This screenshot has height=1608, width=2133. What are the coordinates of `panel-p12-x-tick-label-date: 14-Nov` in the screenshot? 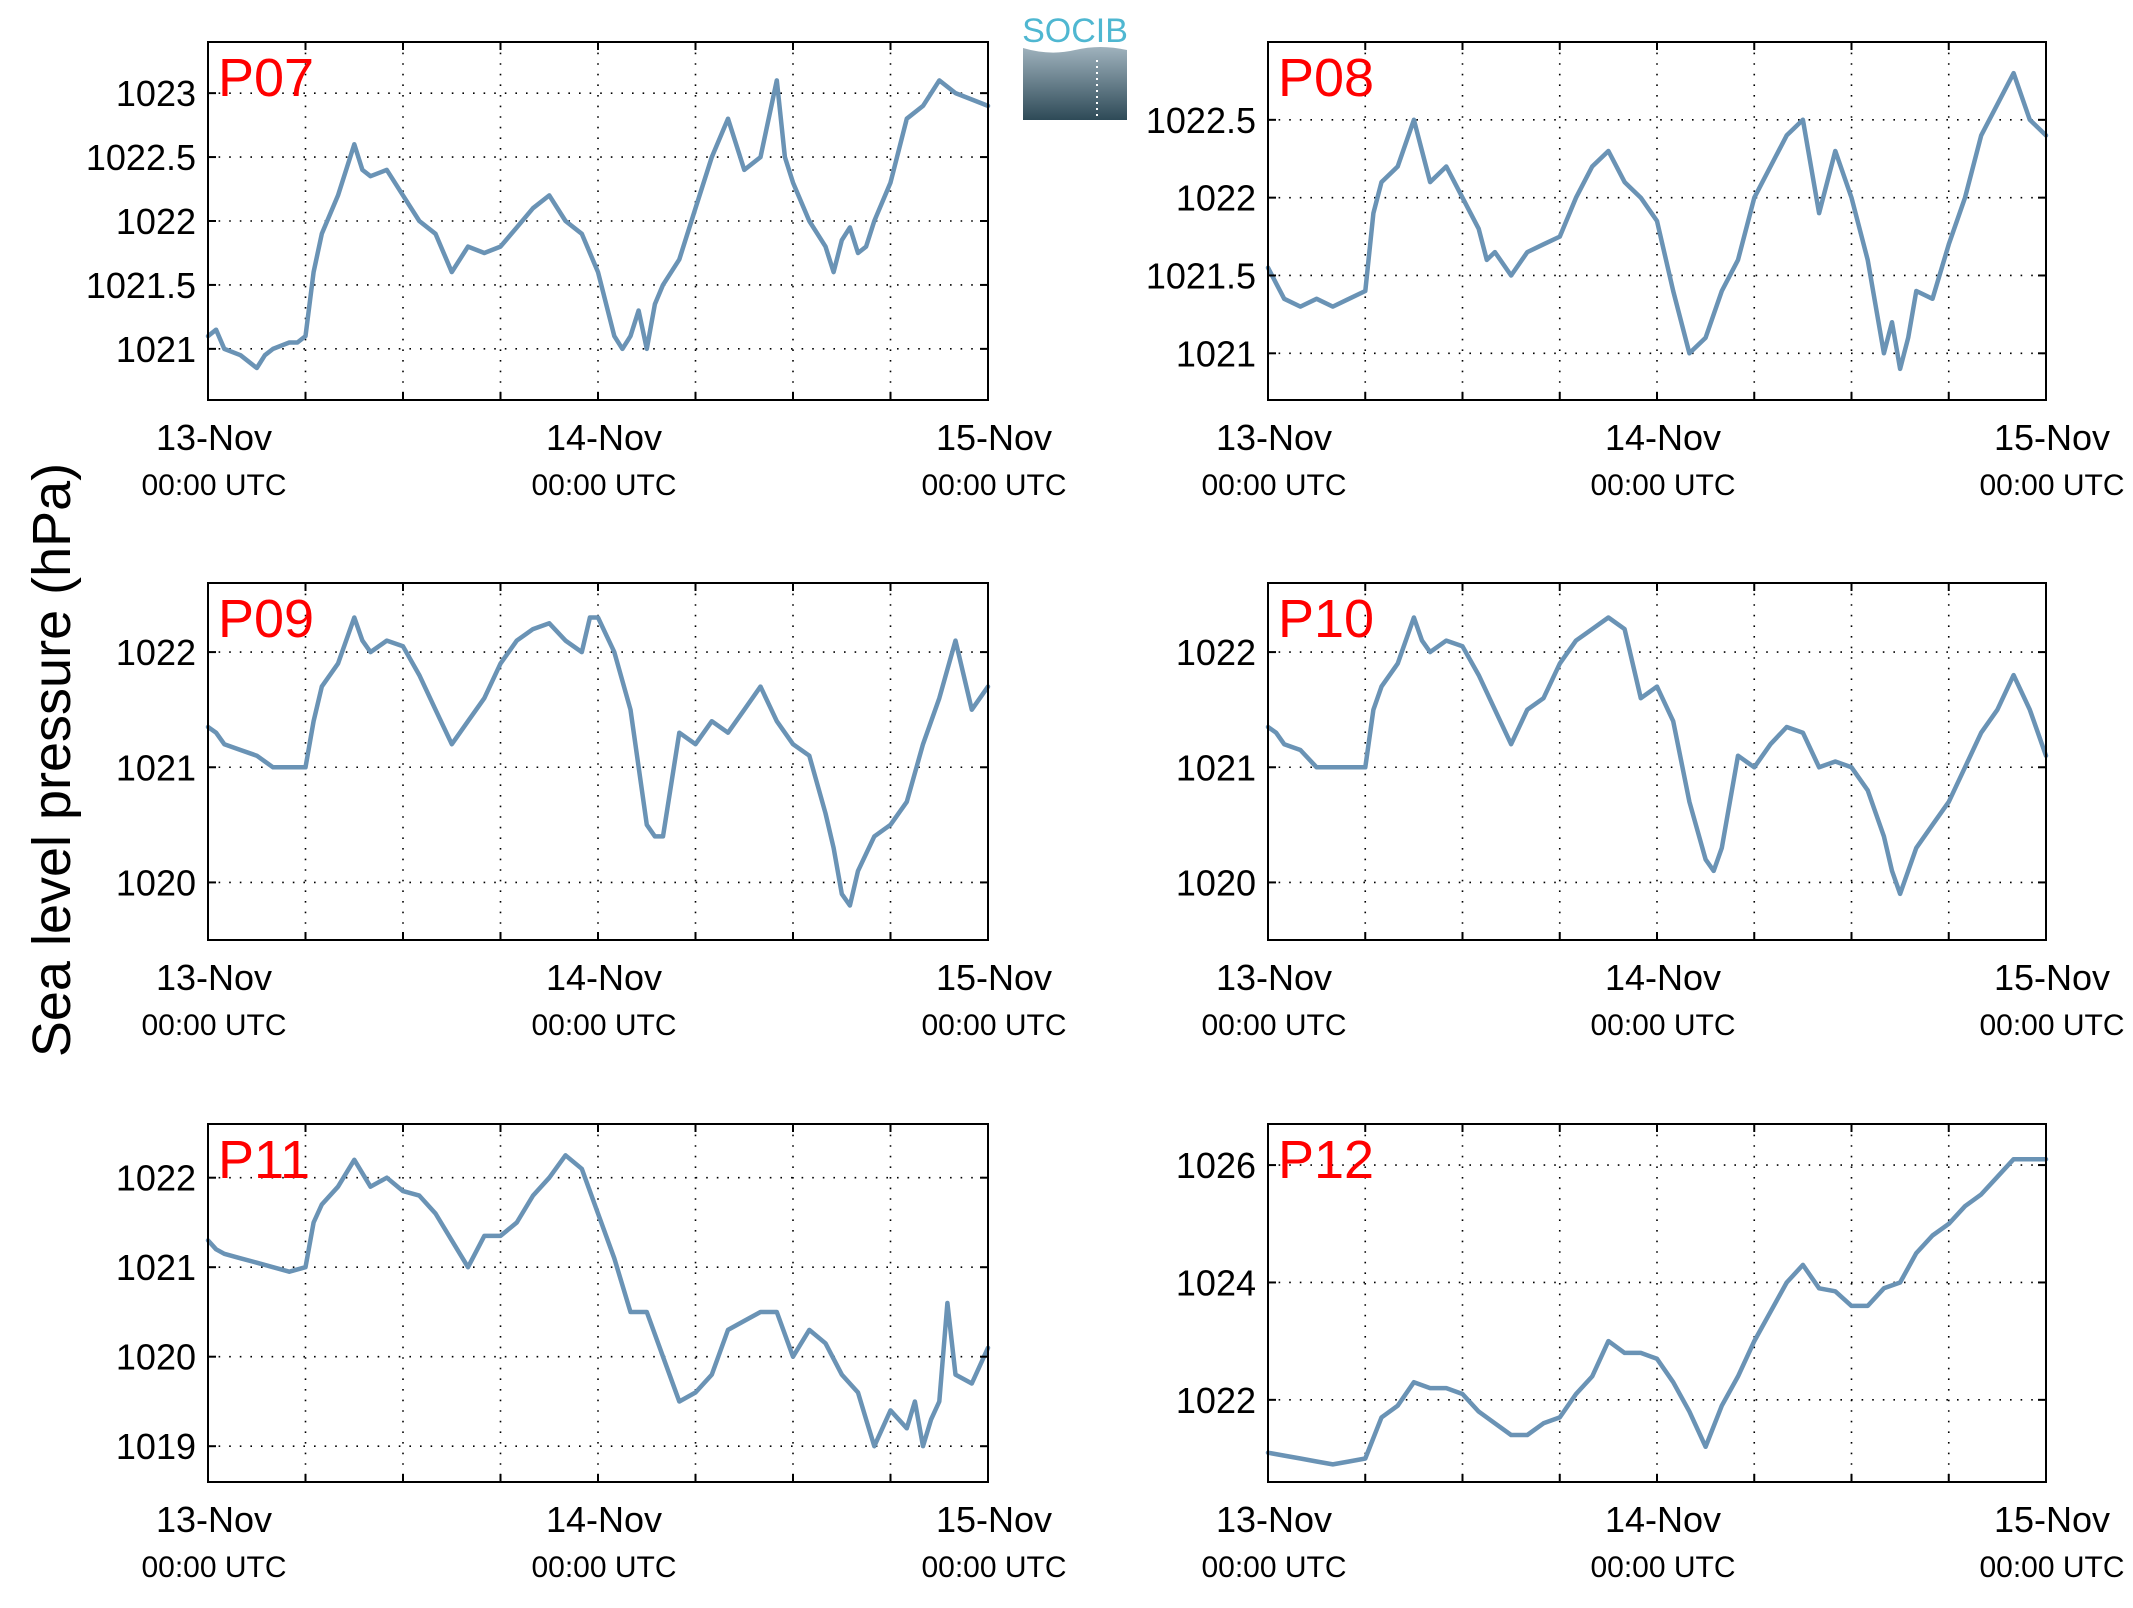 It's located at (1663, 1519).